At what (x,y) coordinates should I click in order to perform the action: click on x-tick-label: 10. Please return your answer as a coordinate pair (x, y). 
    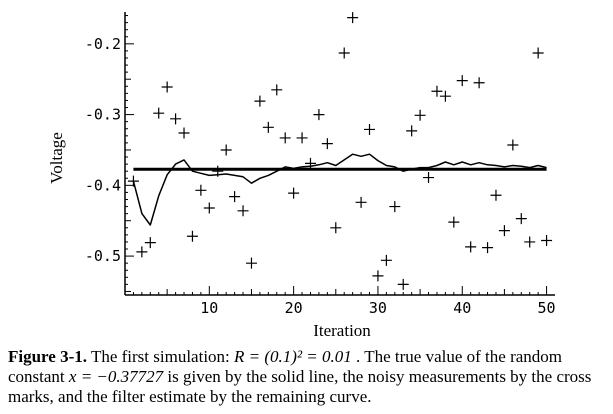
    Looking at the image, I should click on (209, 308).